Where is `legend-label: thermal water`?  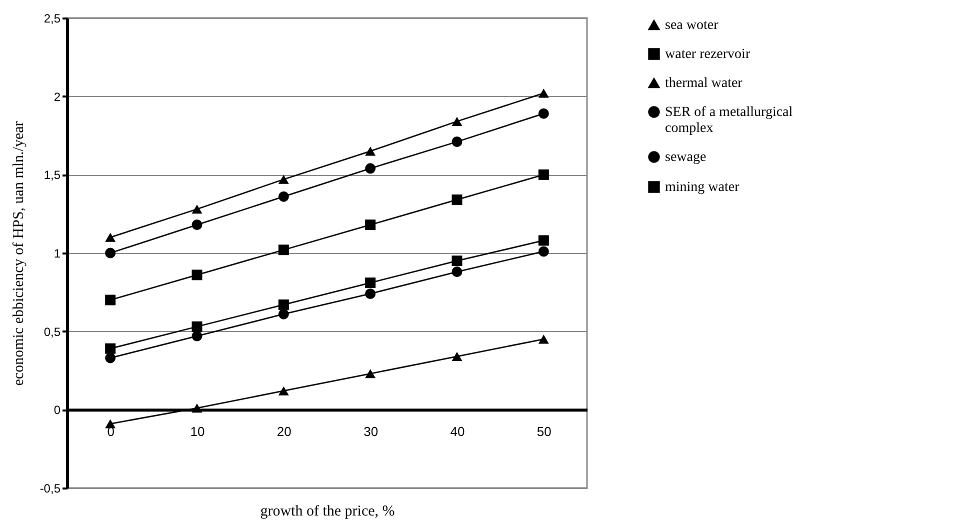 legend-label: thermal water is located at coordinates (704, 83).